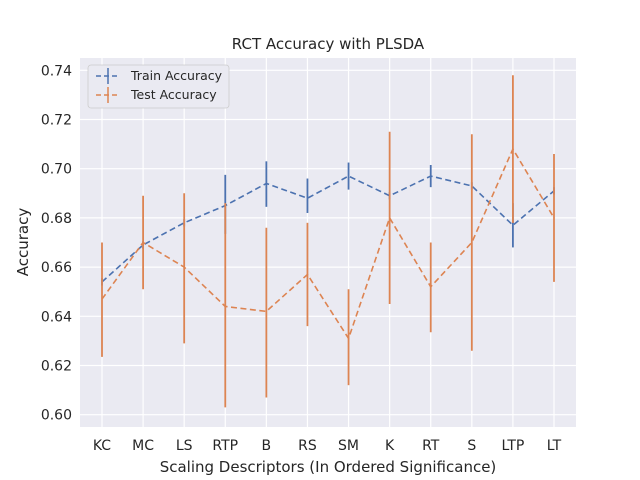  I want to click on x-tick-label: MC, so click(143, 446).